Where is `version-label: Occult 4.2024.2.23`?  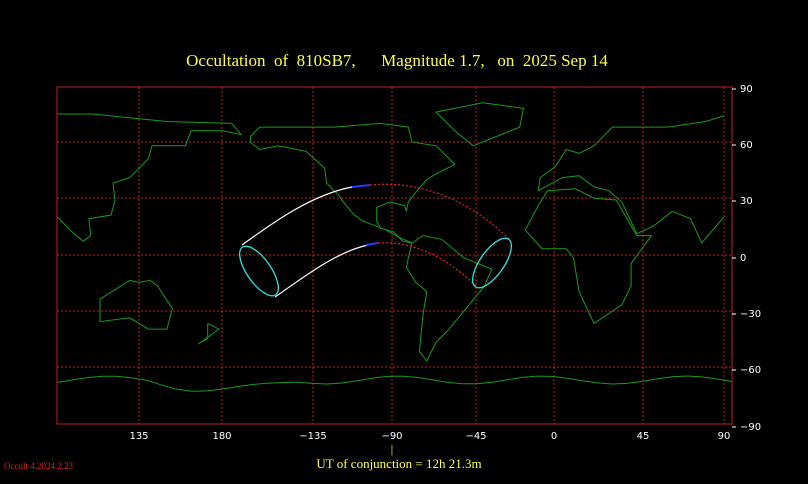 version-label: Occult 4.2024.2.23 is located at coordinates (38, 466).